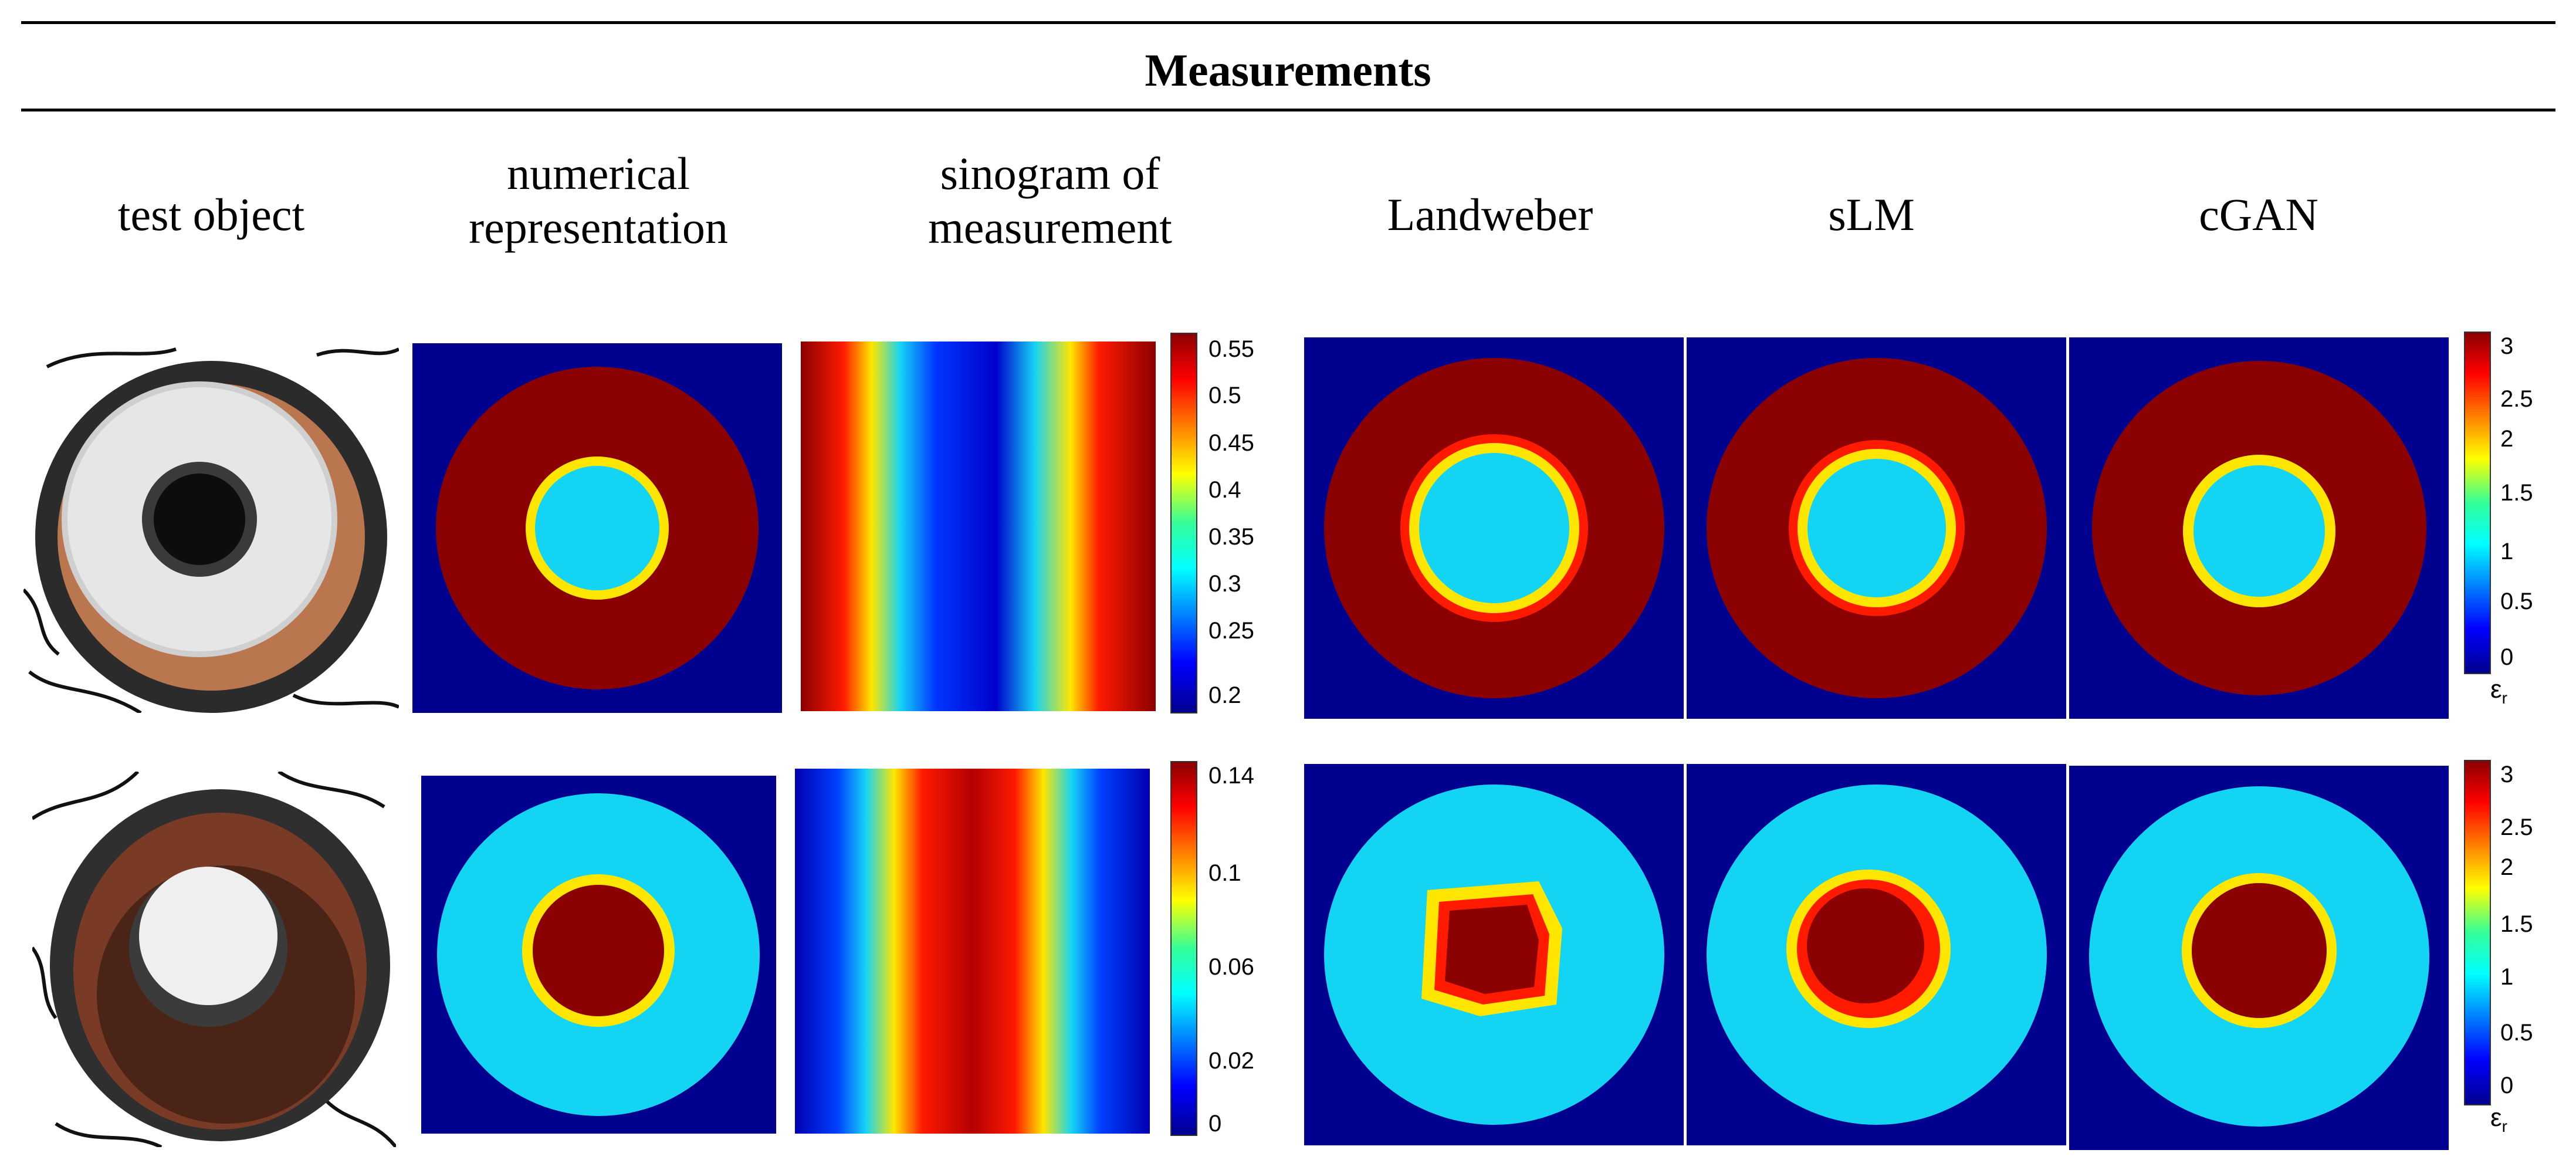  What do you see at coordinates (1050, 201) in the screenshot?
I see `col-sinogram: sinogram of measurement` at bounding box center [1050, 201].